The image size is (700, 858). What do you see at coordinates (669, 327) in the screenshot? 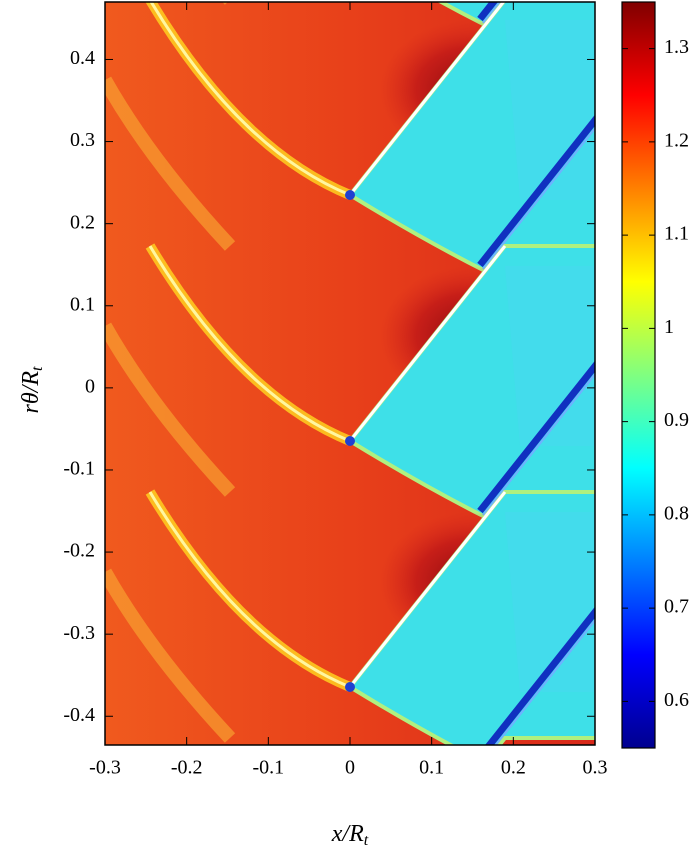
I see `colorbar-tick-label: 1` at bounding box center [669, 327].